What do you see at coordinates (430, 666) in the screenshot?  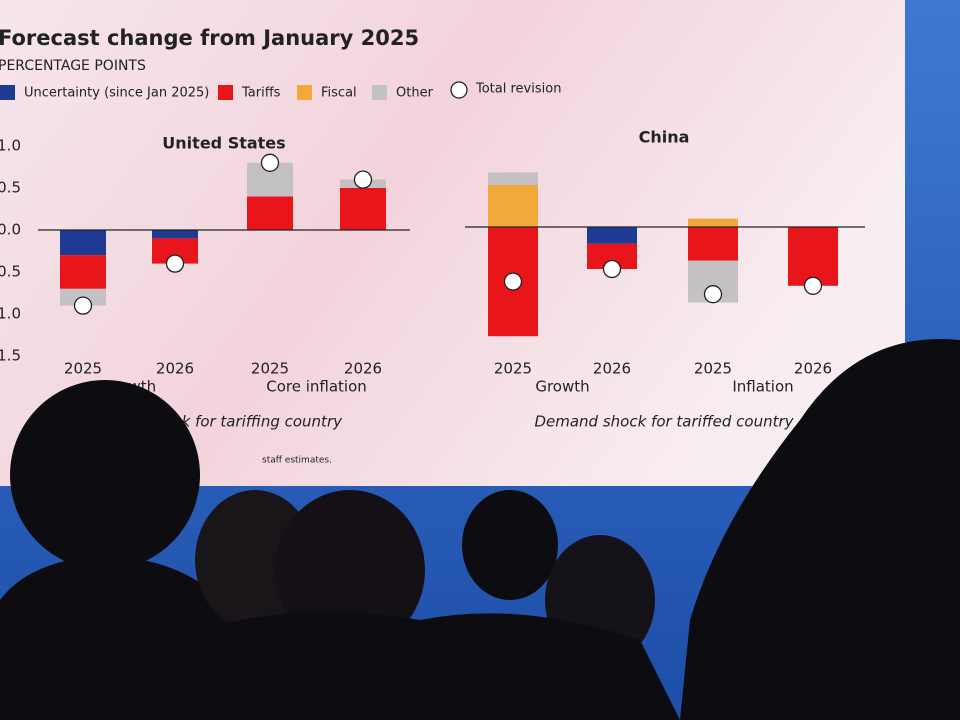 I see `bodies` at bounding box center [430, 666].